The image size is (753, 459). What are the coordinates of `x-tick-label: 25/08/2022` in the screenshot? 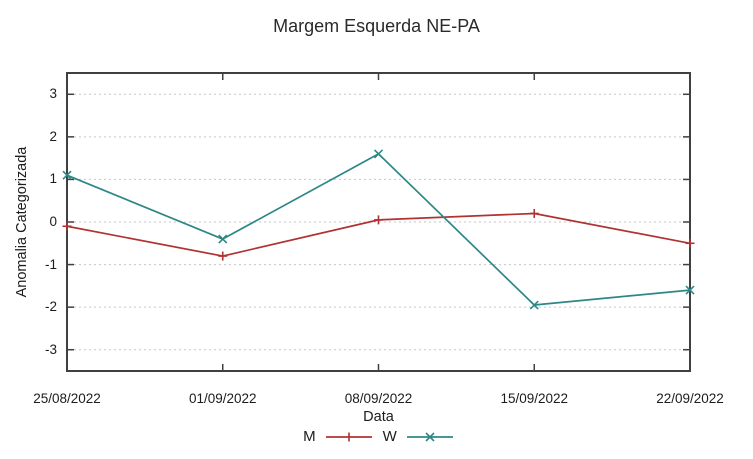 It's located at (67, 398).